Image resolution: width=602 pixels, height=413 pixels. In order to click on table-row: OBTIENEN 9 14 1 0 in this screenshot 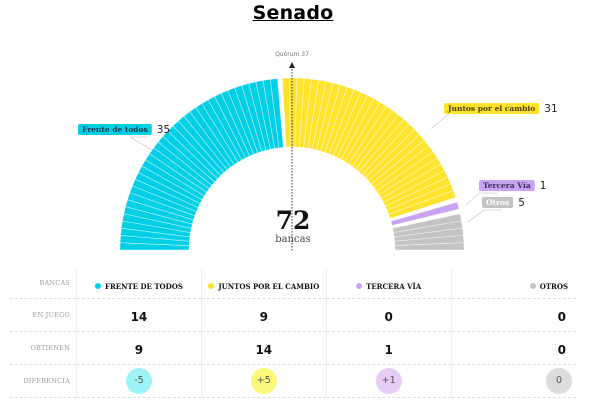, I will do `click(293, 348)`.